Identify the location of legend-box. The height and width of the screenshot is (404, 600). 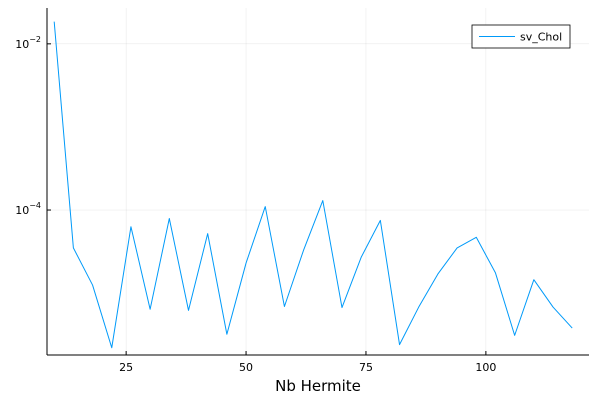
(521, 36).